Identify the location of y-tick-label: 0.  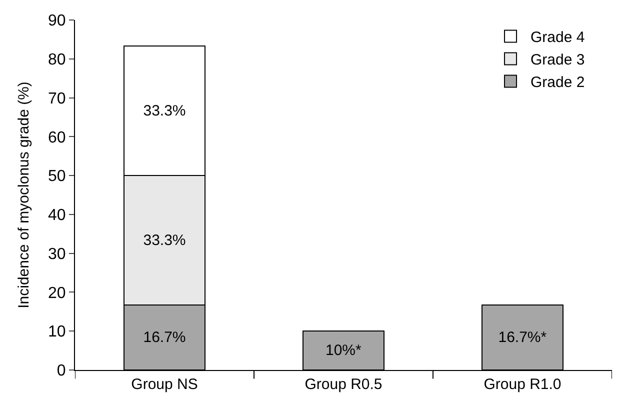
(61, 371).